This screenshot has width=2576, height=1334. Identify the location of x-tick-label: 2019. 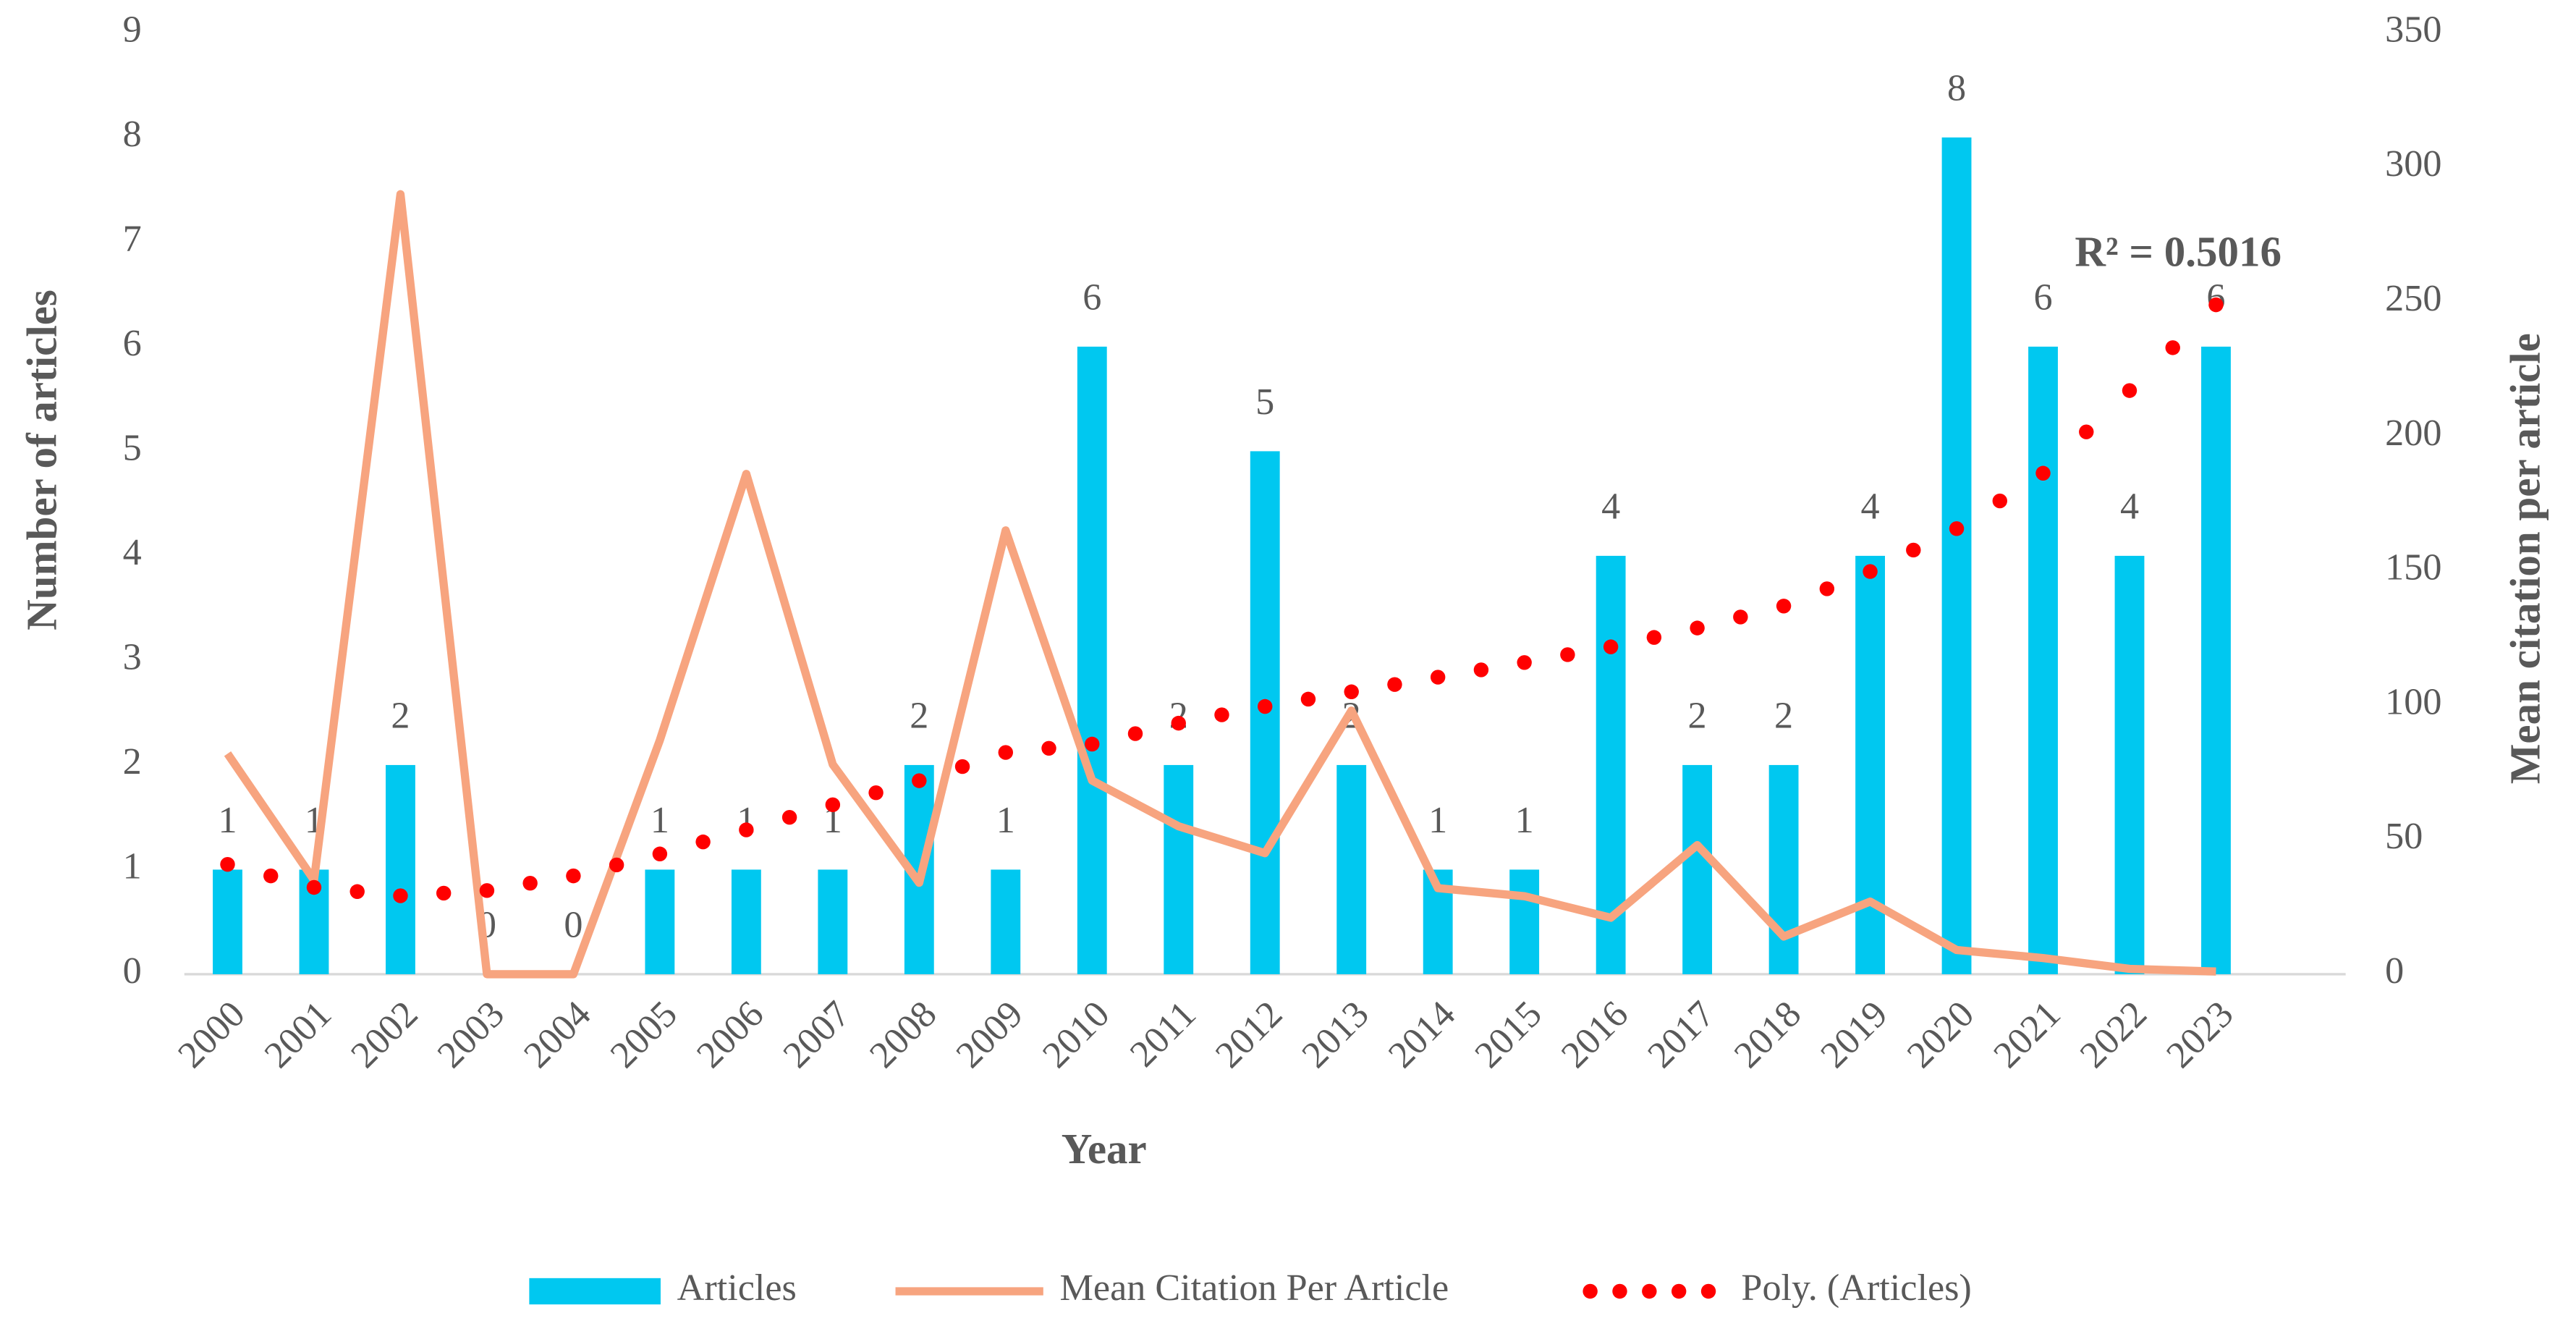
(1854, 1034).